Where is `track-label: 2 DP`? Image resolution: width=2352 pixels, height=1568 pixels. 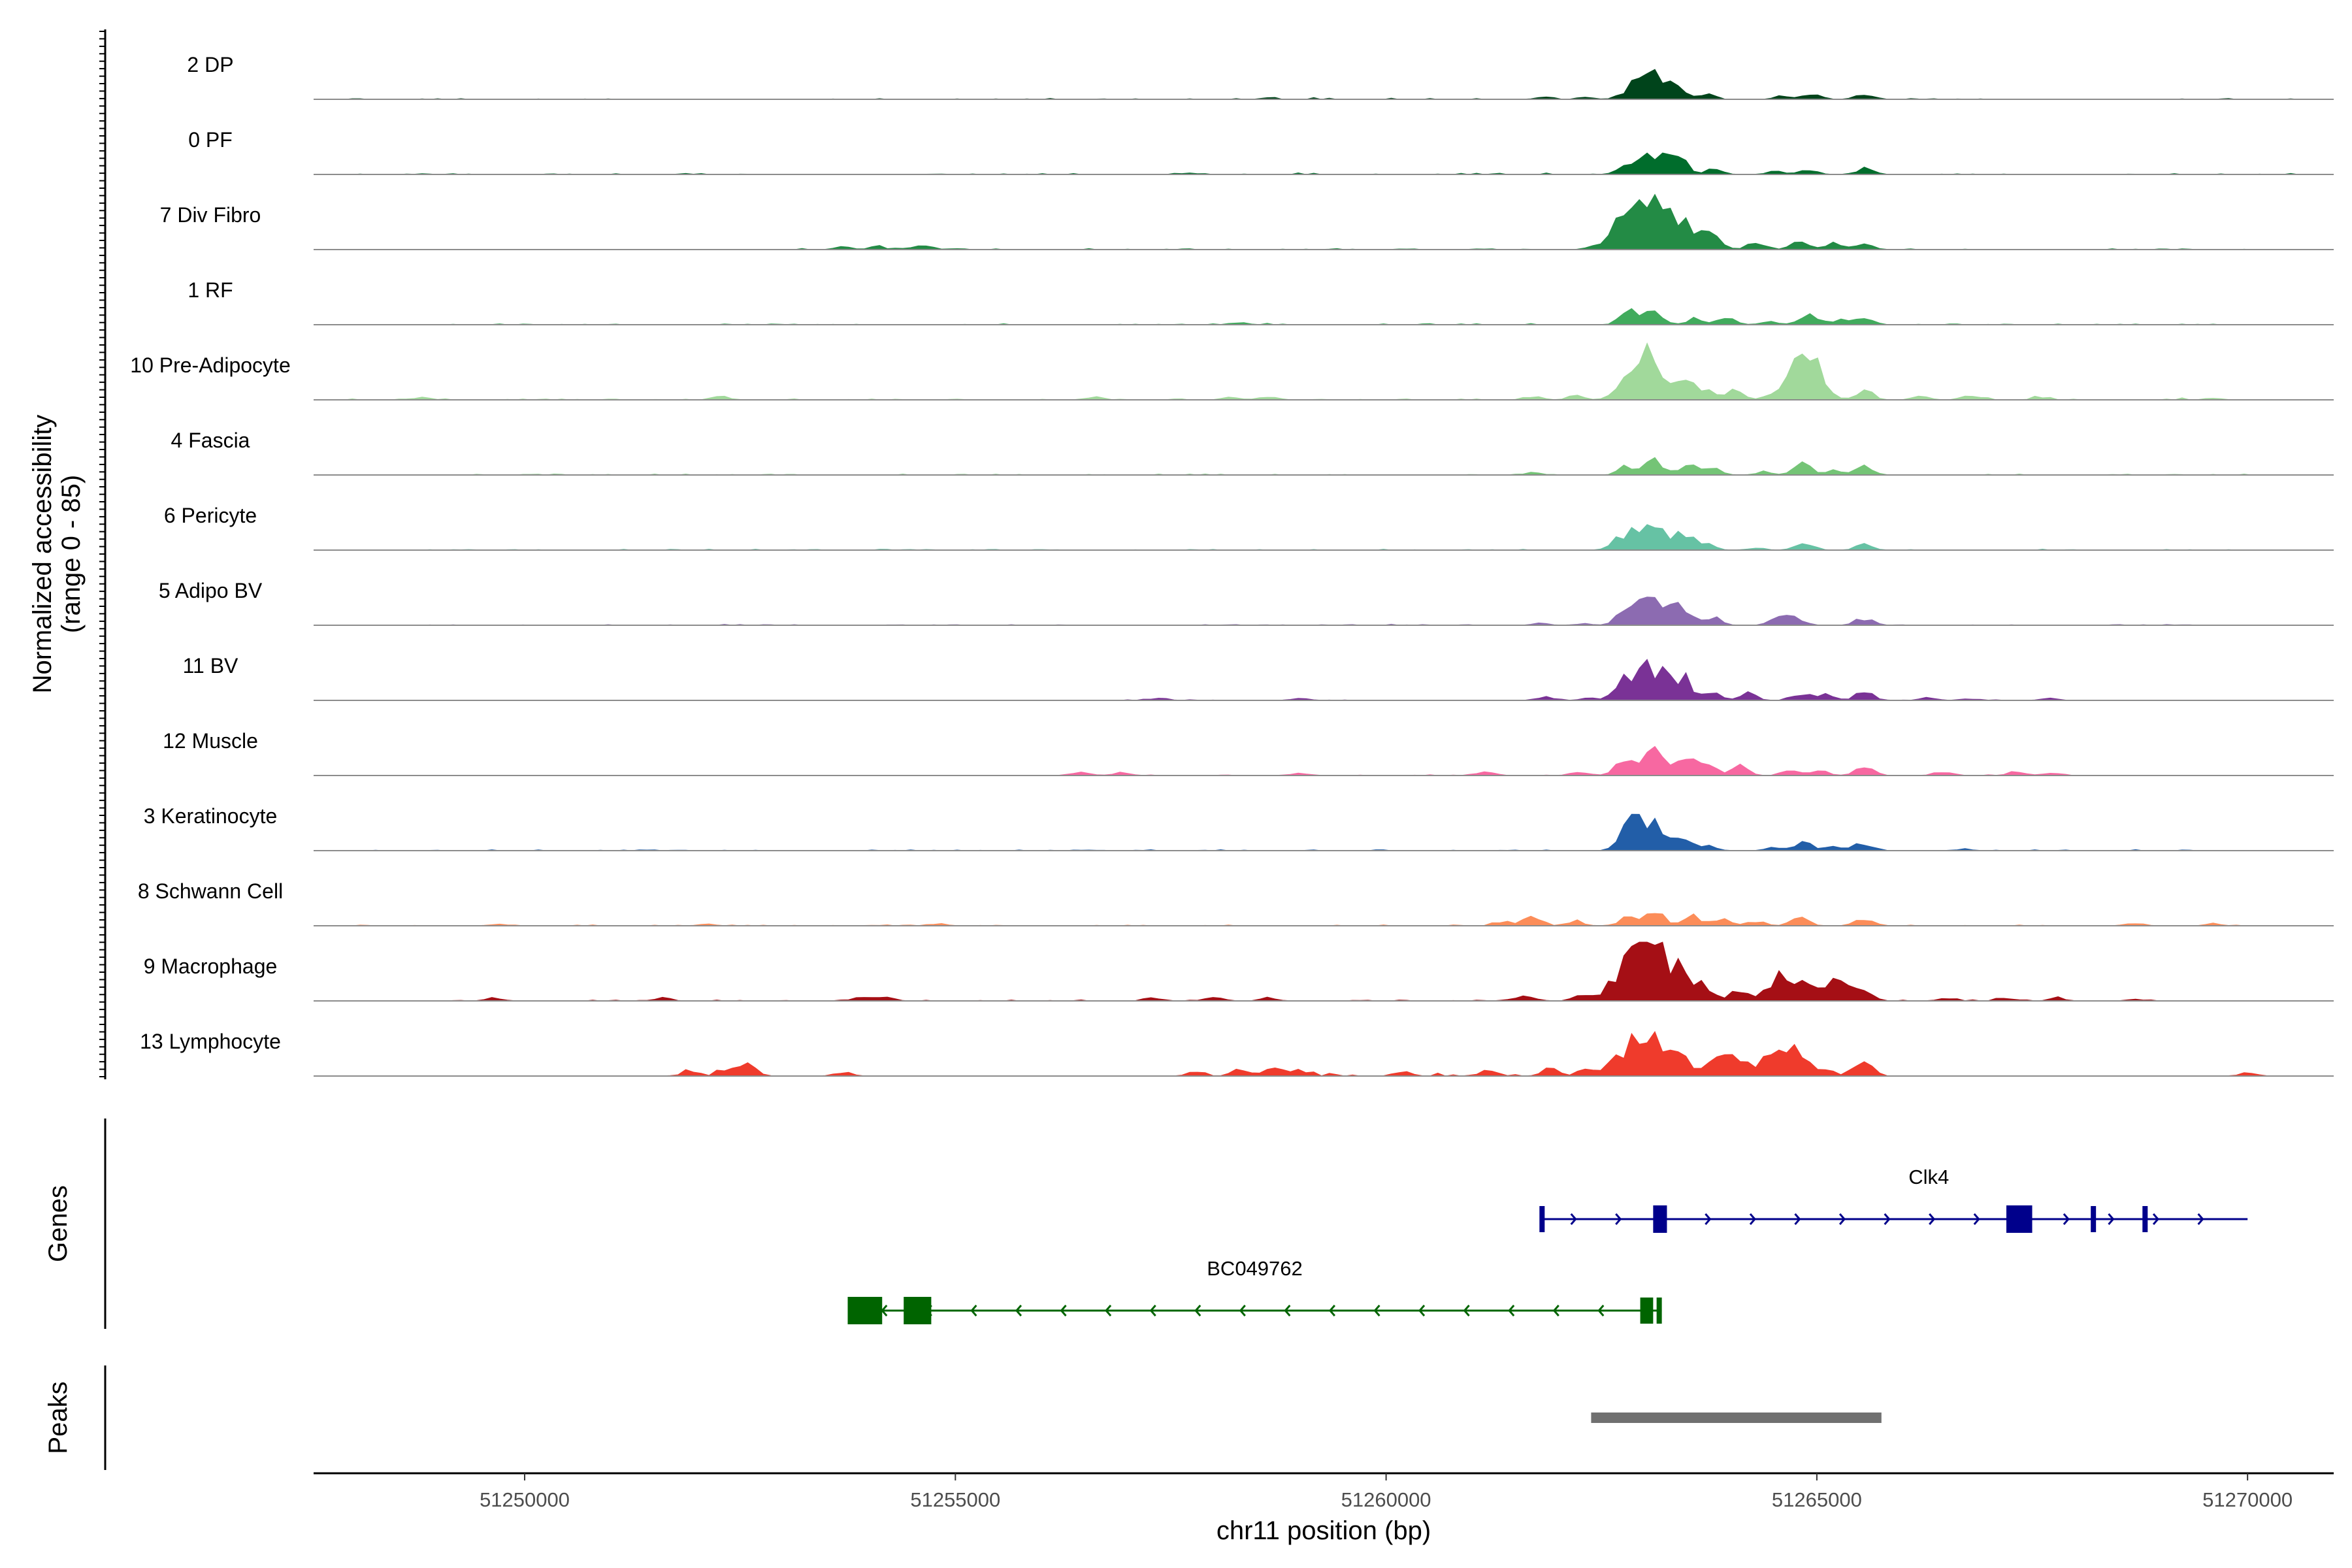
track-label: 2 DP is located at coordinates (210, 64).